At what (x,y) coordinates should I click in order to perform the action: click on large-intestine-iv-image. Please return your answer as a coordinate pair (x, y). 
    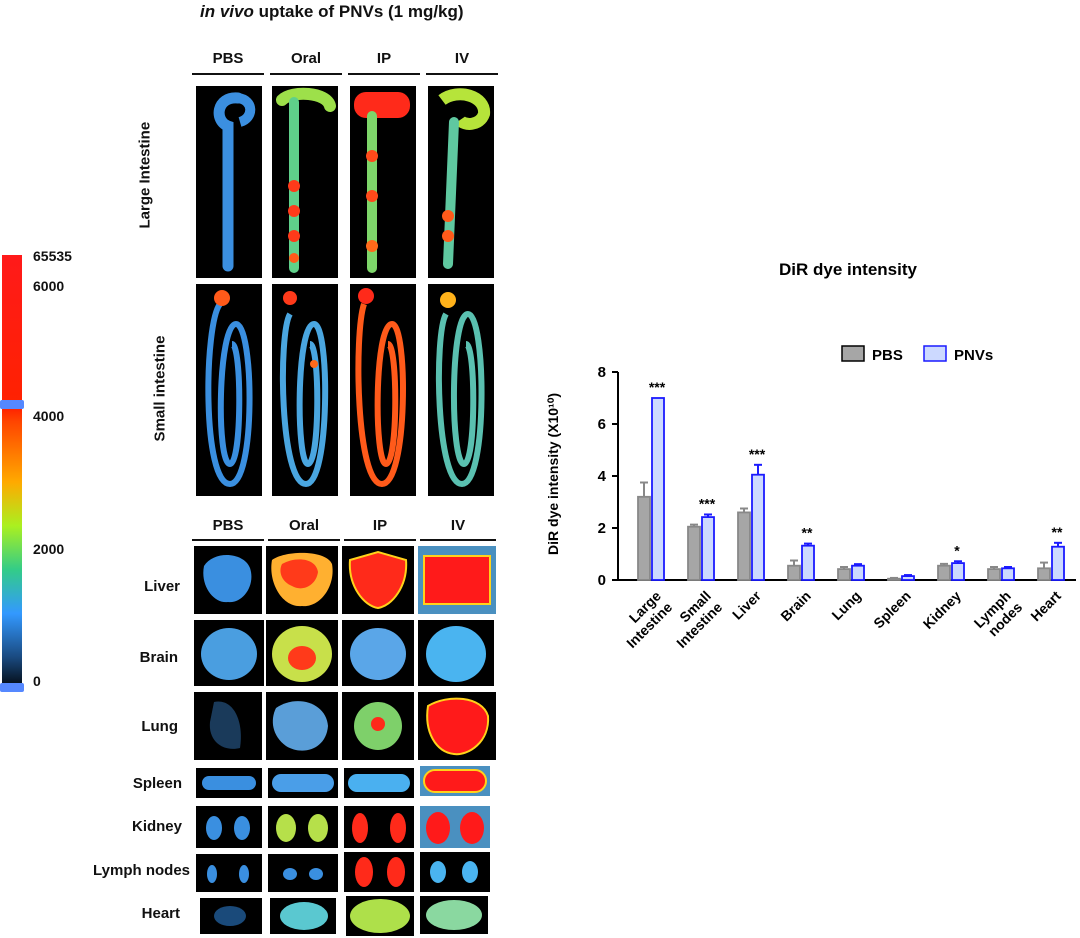
    Looking at the image, I should click on (461, 182).